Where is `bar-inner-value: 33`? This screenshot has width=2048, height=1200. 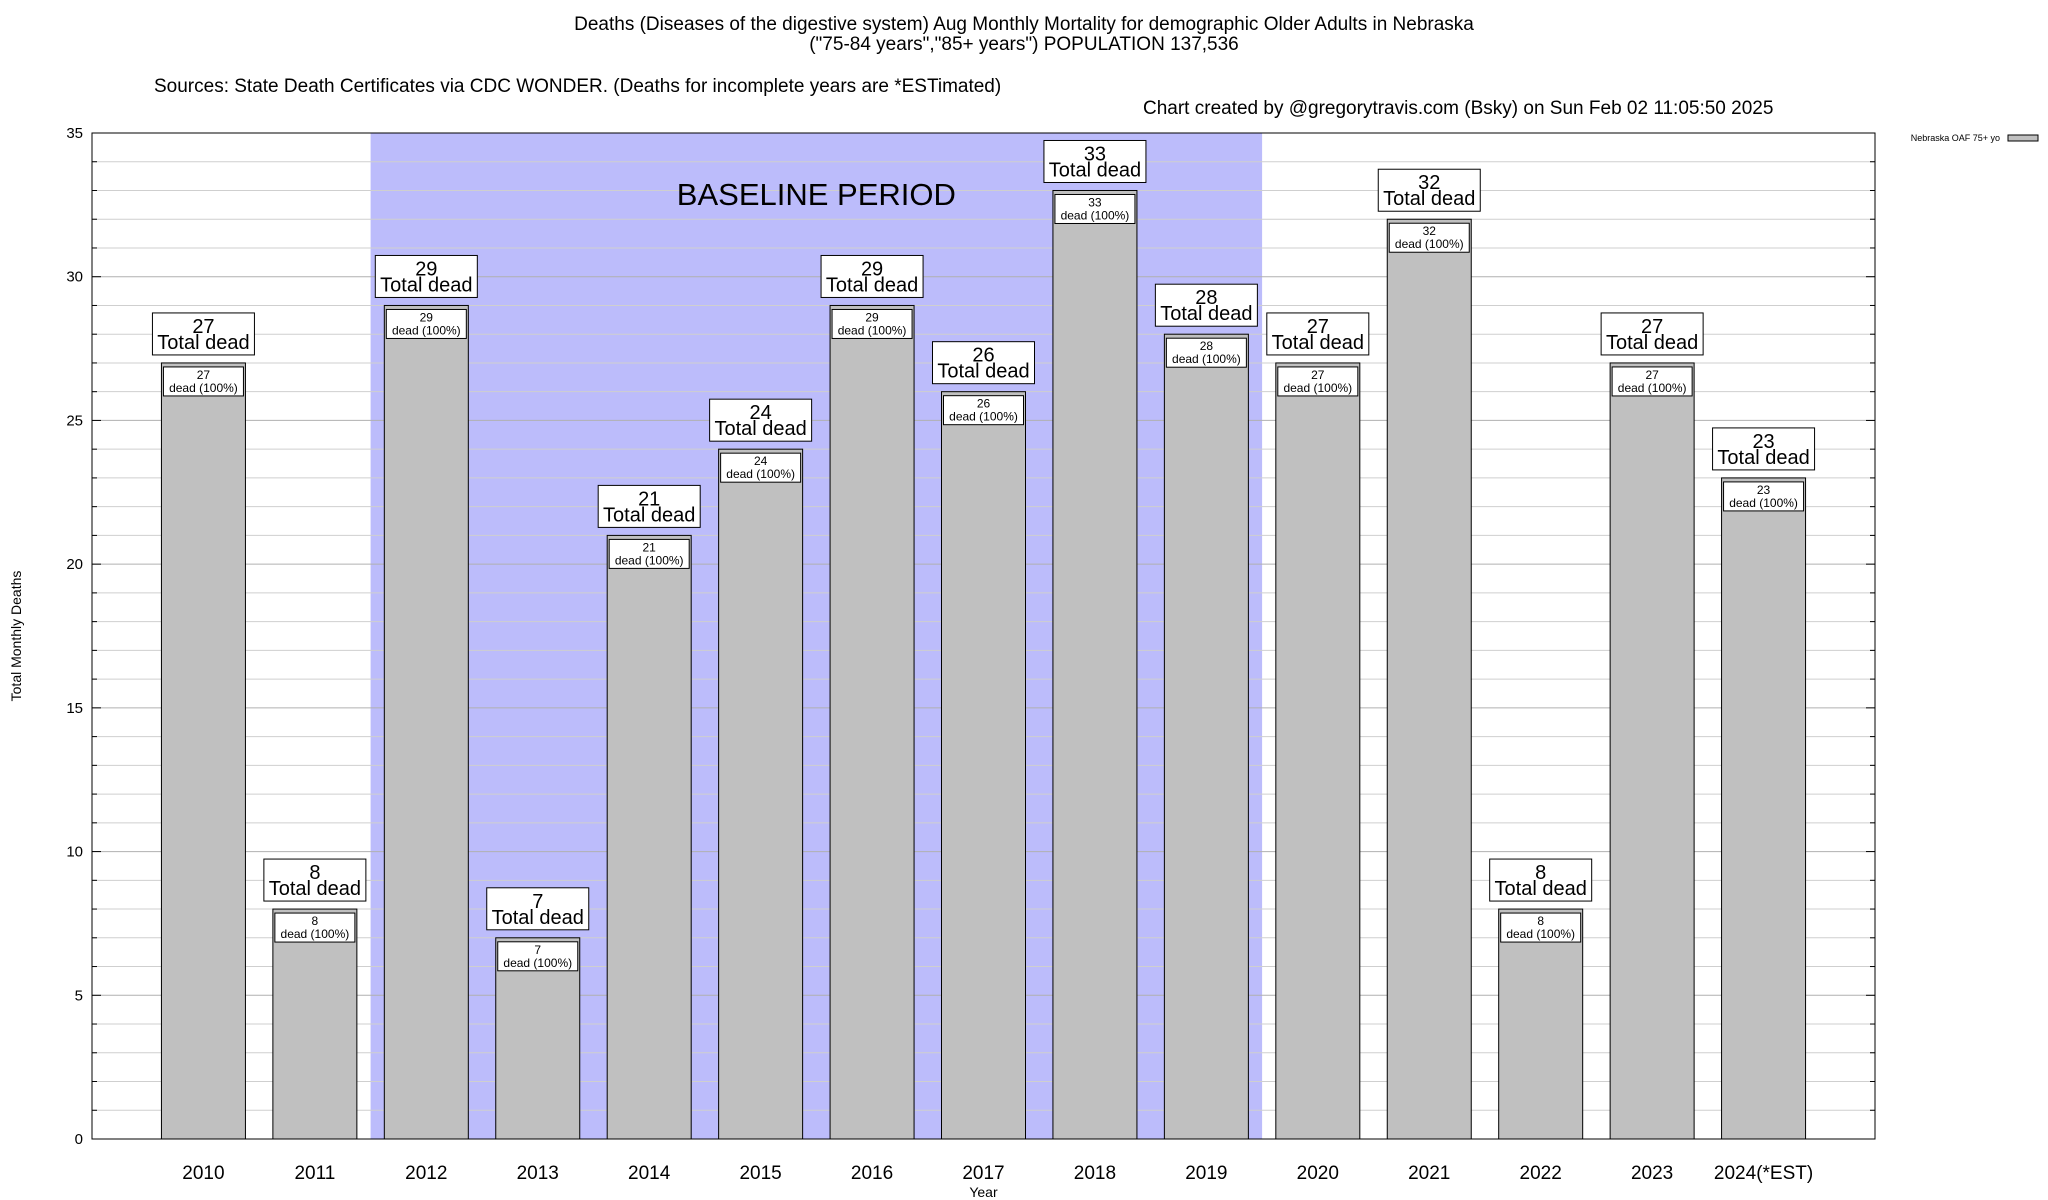 bar-inner-value: 33 is located at coordinates (1095, 202).